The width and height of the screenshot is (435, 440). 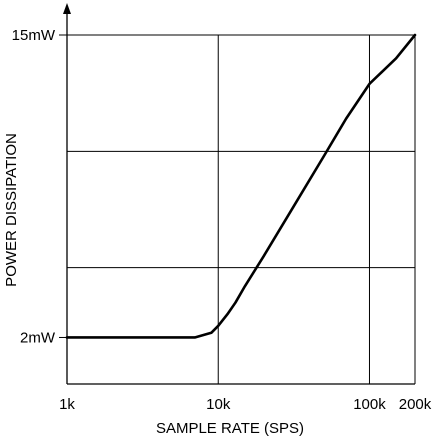 What do you see at coordinates (67, 8) in the screenshot?
I see `y-axis-arrow` at bounding box center [67, 8].